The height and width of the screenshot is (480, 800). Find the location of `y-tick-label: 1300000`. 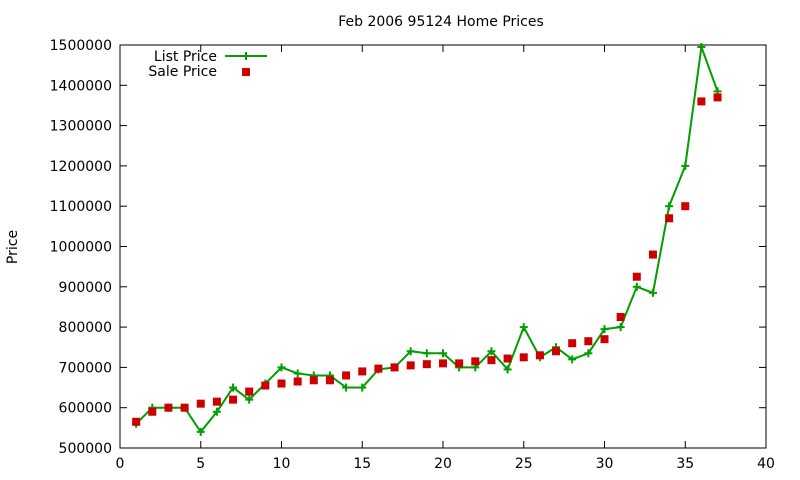

y-tick-label: 1300000 is located at coordinates (81, 127).